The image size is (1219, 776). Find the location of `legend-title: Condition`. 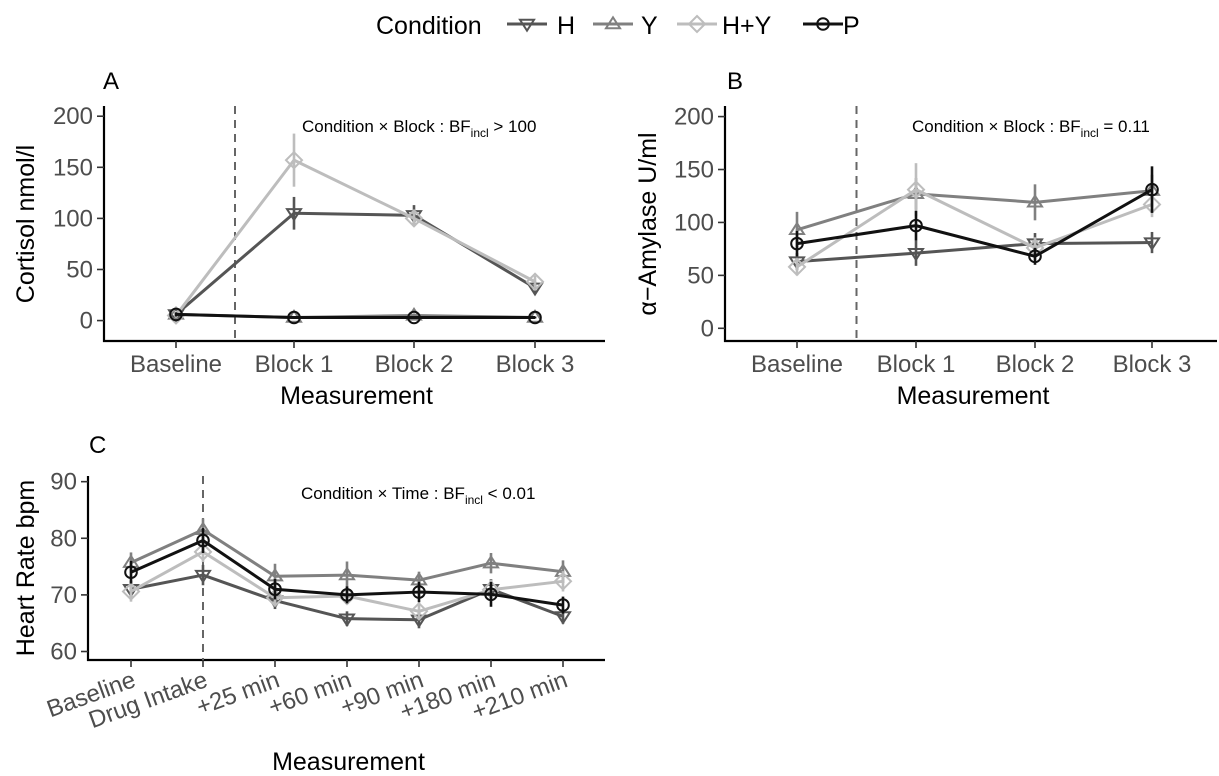

legend-title: Condition is located at coordinates (429, 26).